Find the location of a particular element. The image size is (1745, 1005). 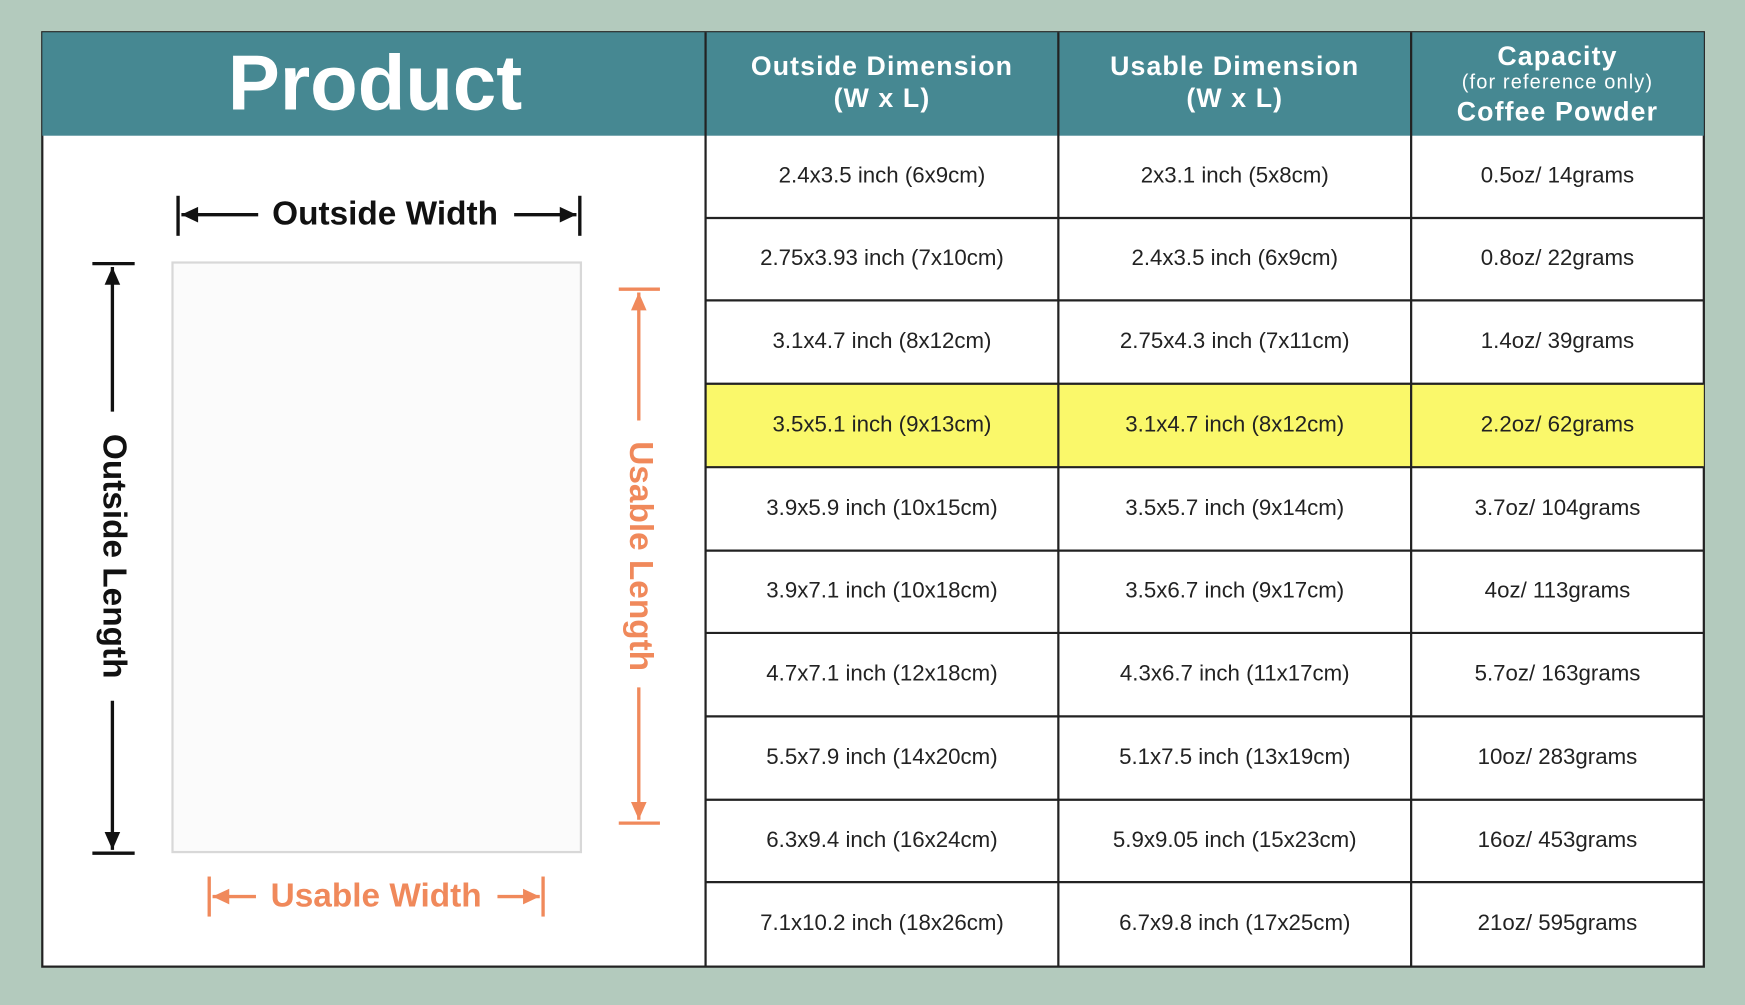

bag is located at coordinates (377, 557).